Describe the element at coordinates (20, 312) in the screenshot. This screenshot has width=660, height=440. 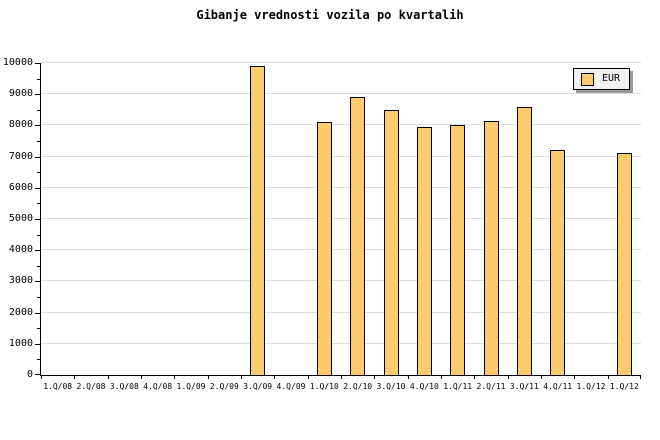
I see `y-axis-label: 2000` at that location.